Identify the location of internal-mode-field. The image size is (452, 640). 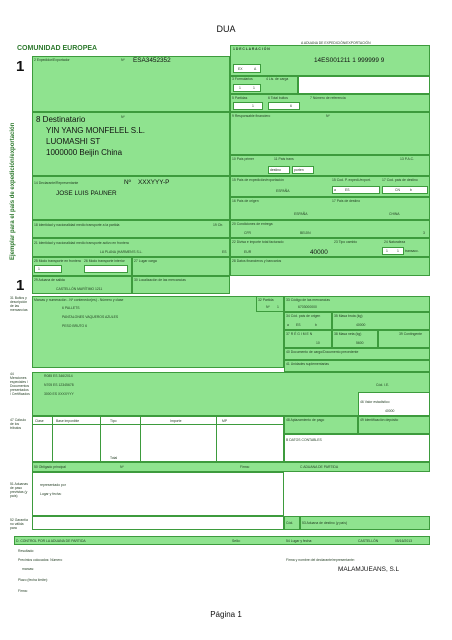
(106, 269).